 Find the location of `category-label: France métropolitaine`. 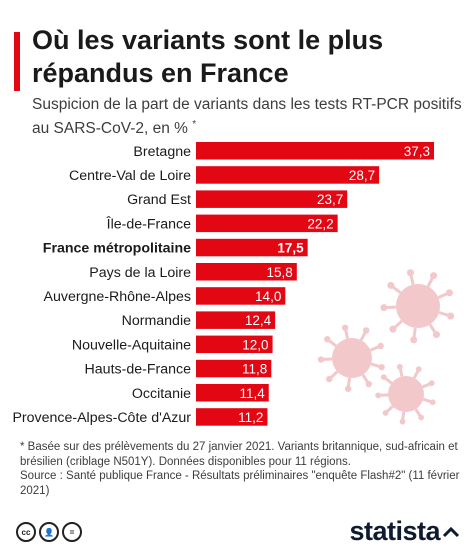

category-label: France métropolitaine is located at coordinates (117, 249).